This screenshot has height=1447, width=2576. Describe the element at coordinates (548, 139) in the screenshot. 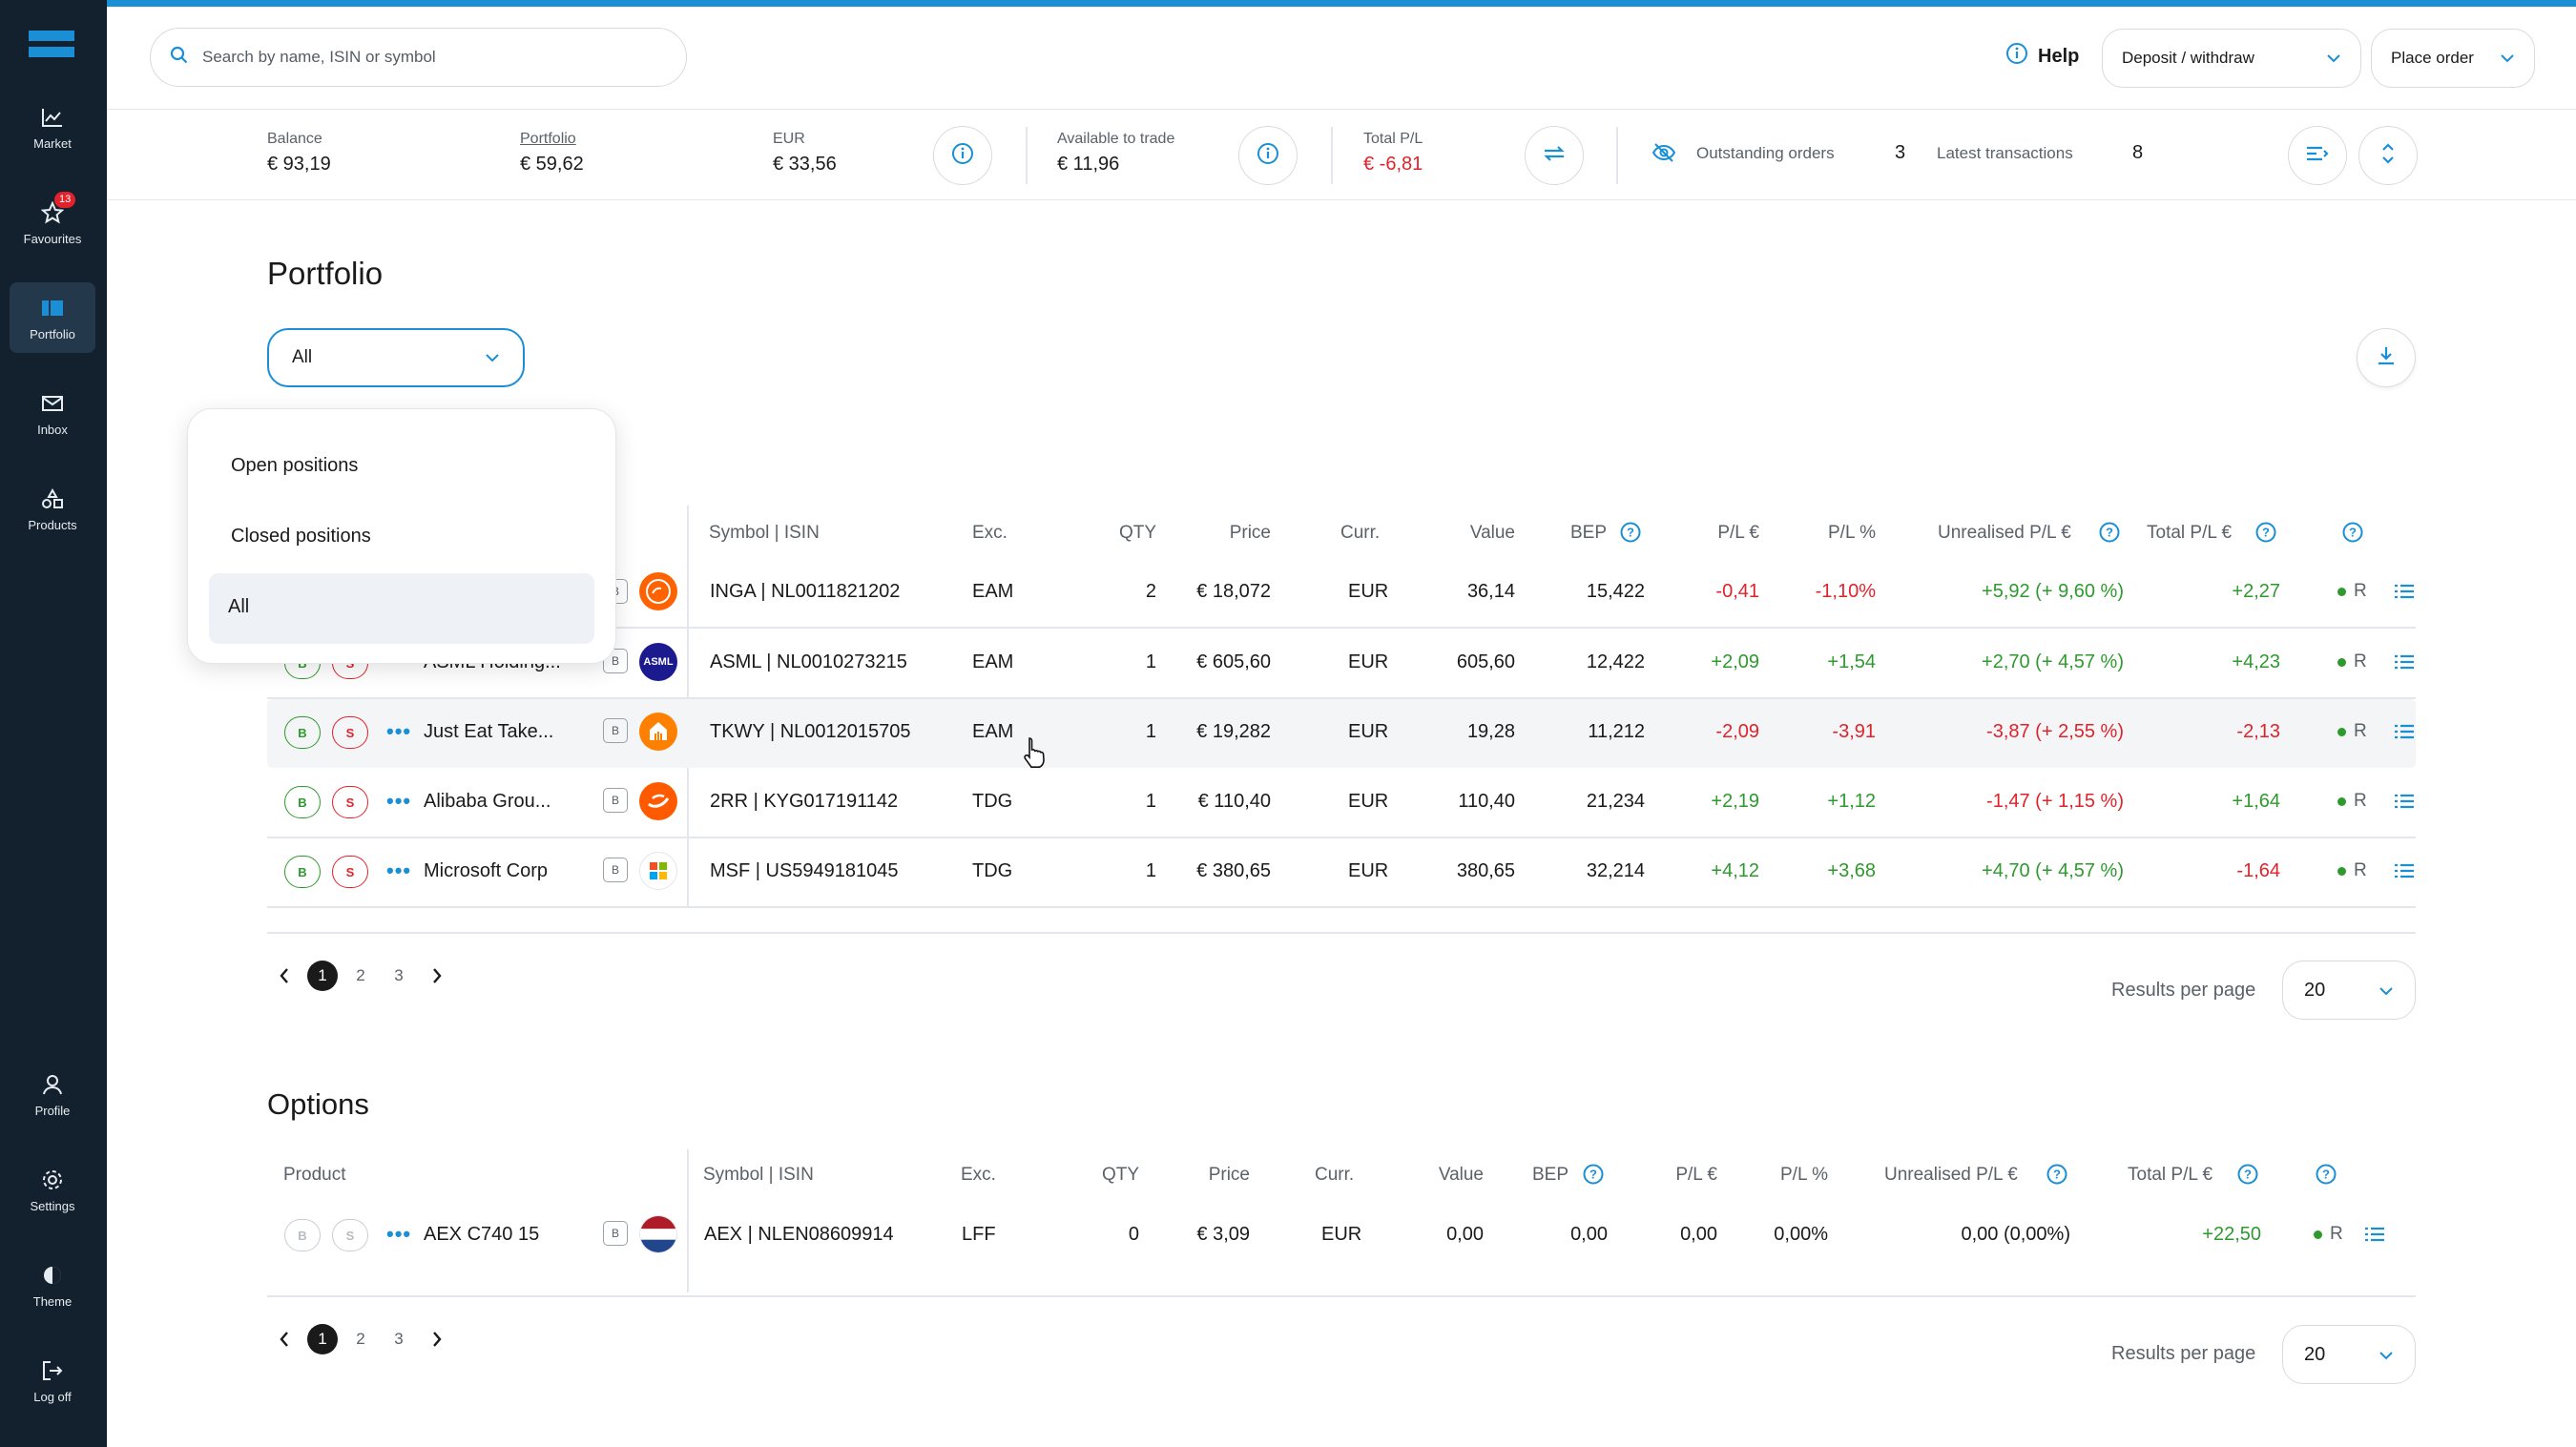

I see `portfolio-label: Portfolio` at that location.